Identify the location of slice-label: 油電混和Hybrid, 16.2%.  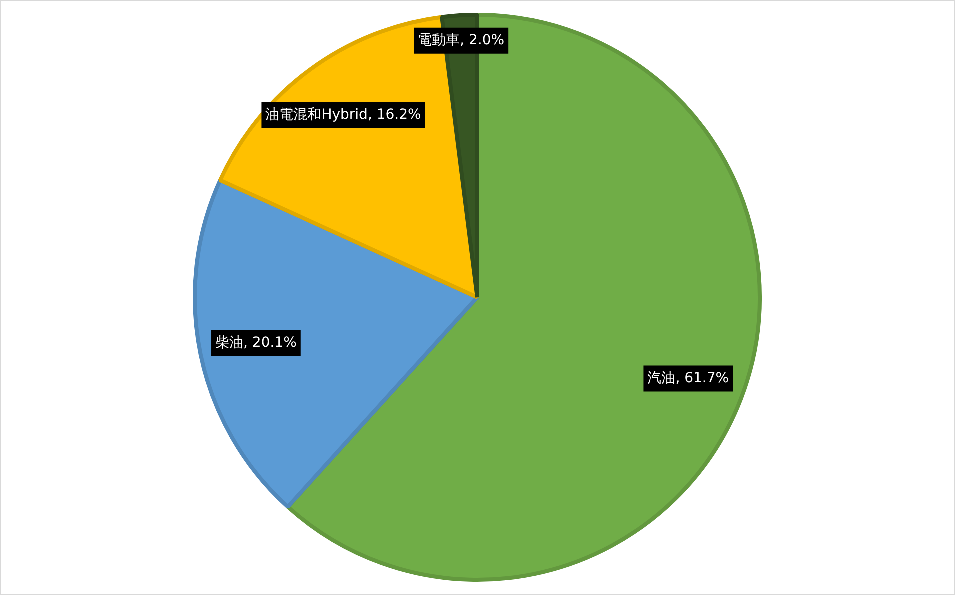
(344, 115).